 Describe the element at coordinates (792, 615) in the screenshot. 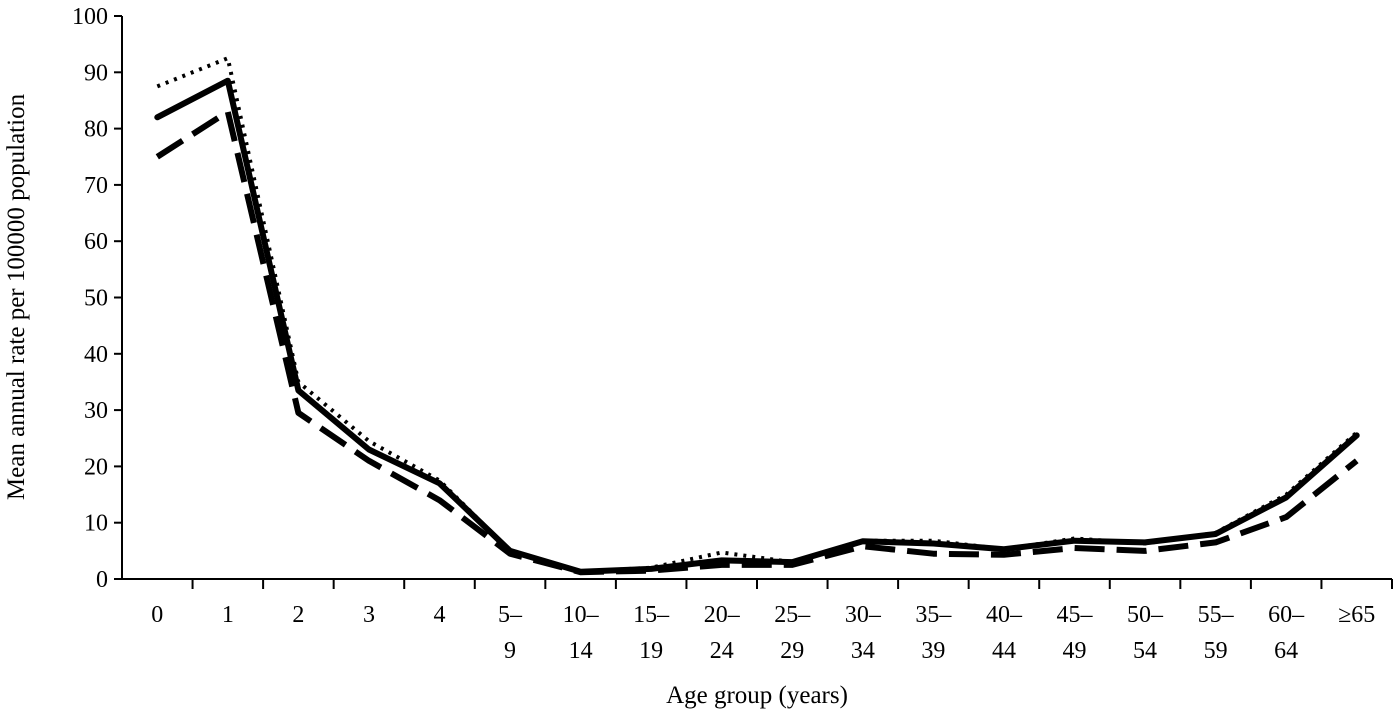

I see `x-tick-label: 25–` at that location.